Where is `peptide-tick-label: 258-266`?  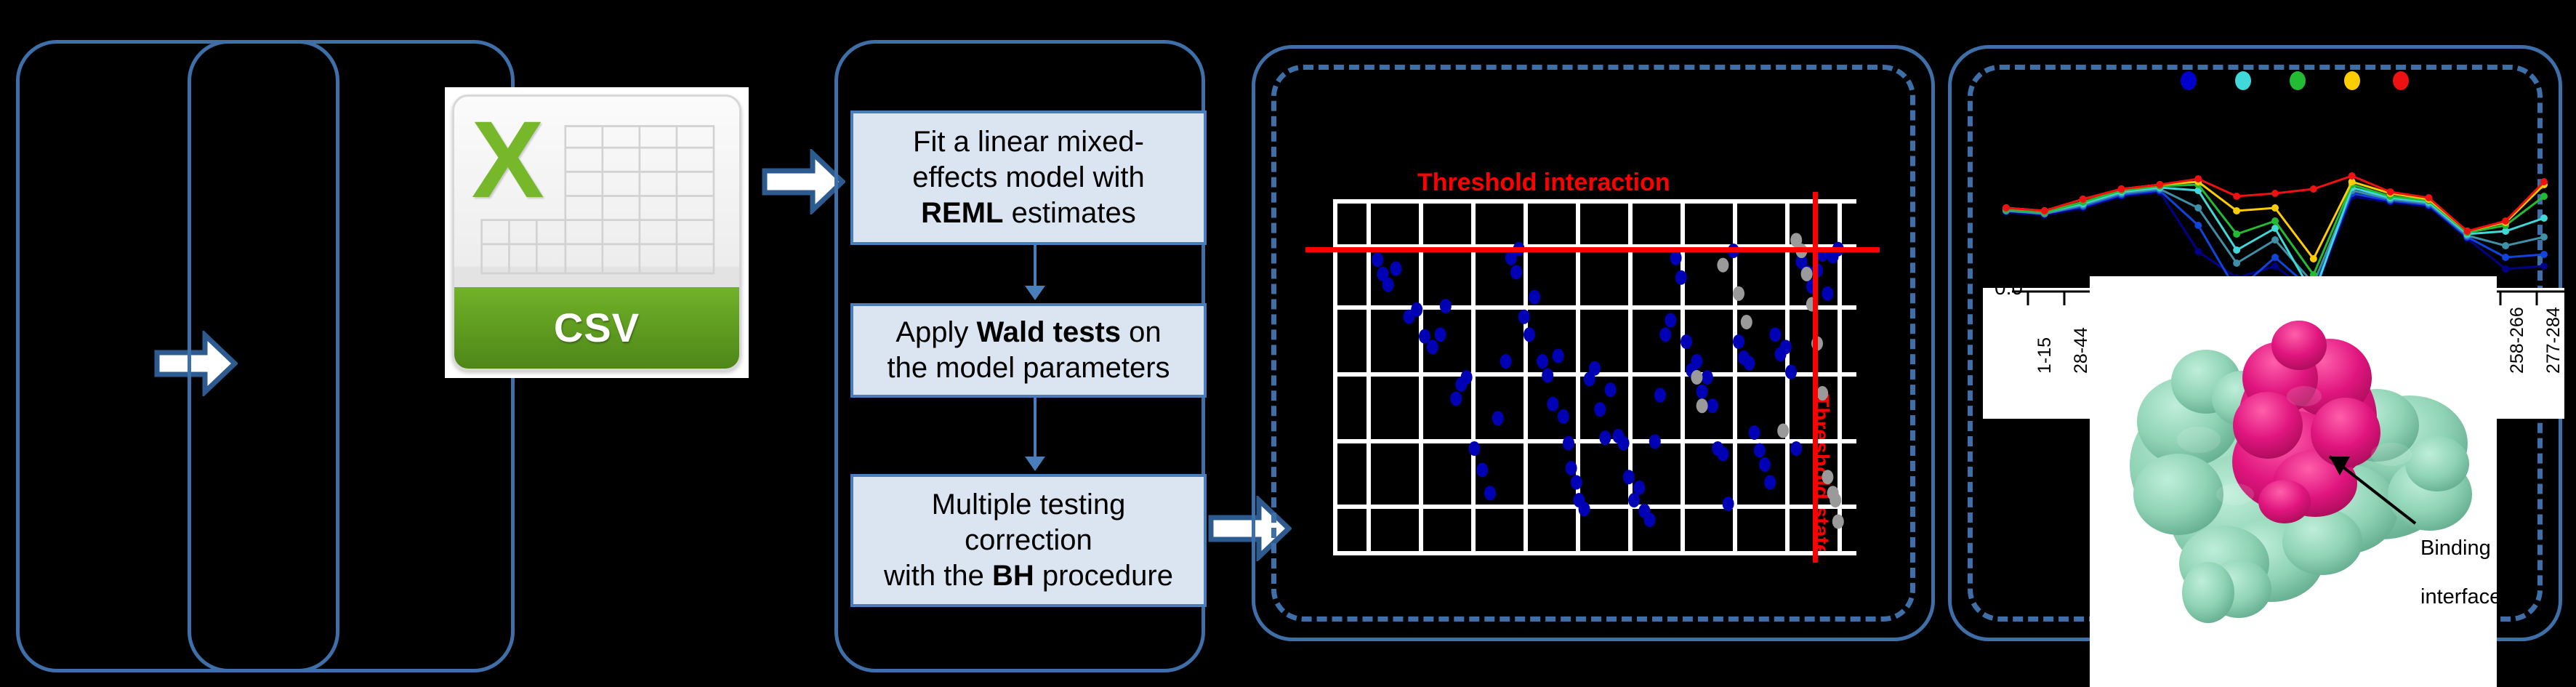 peptide-tick-label: 258-266 is located at coordinates (2517, 340).